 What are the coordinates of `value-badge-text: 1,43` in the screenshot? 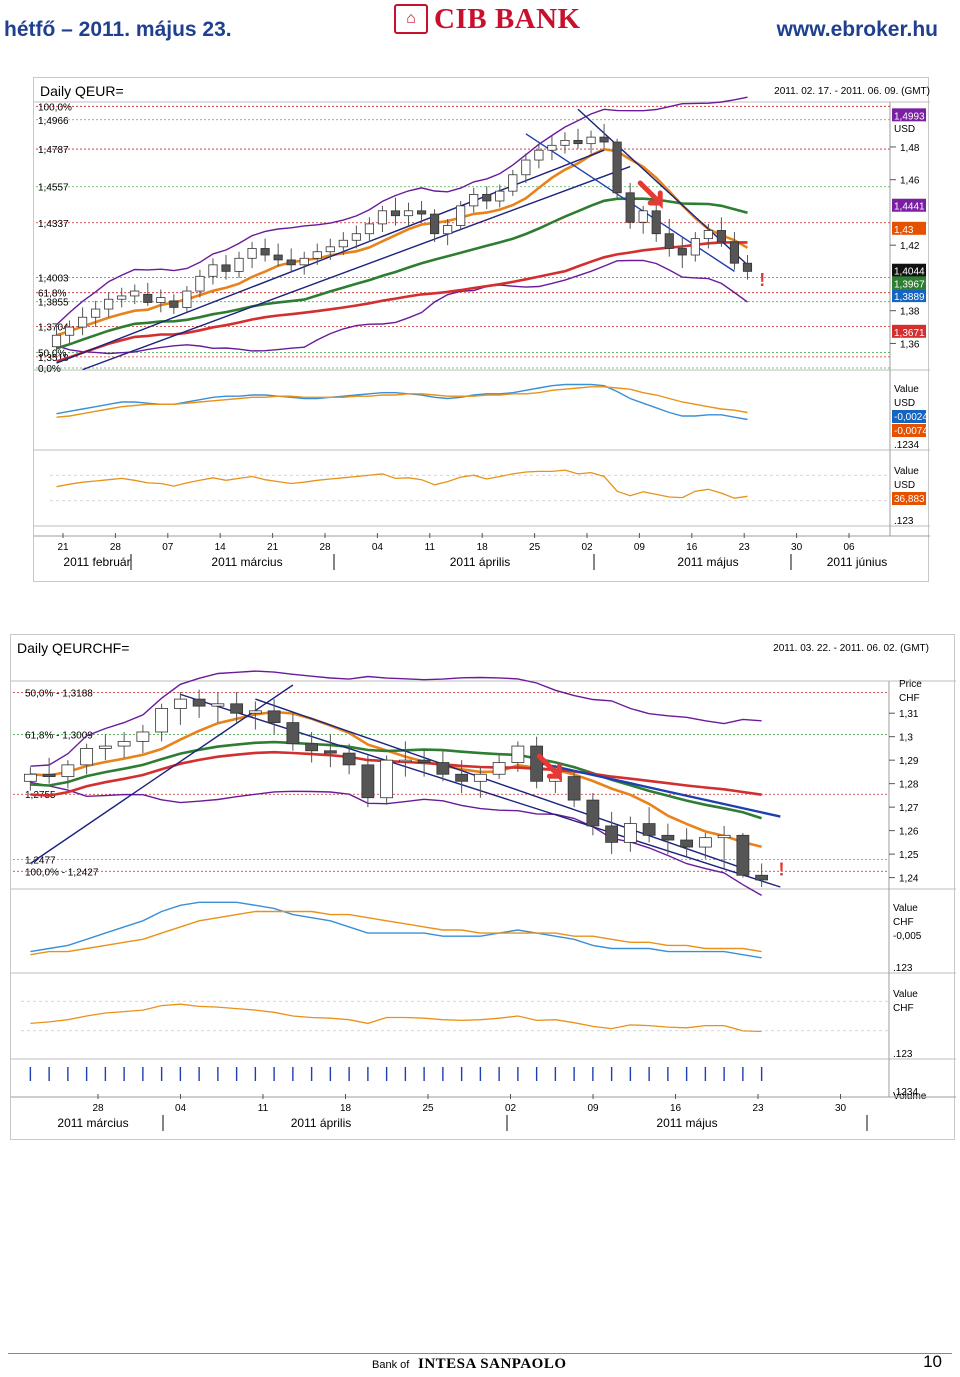 It's located at (904, 230).